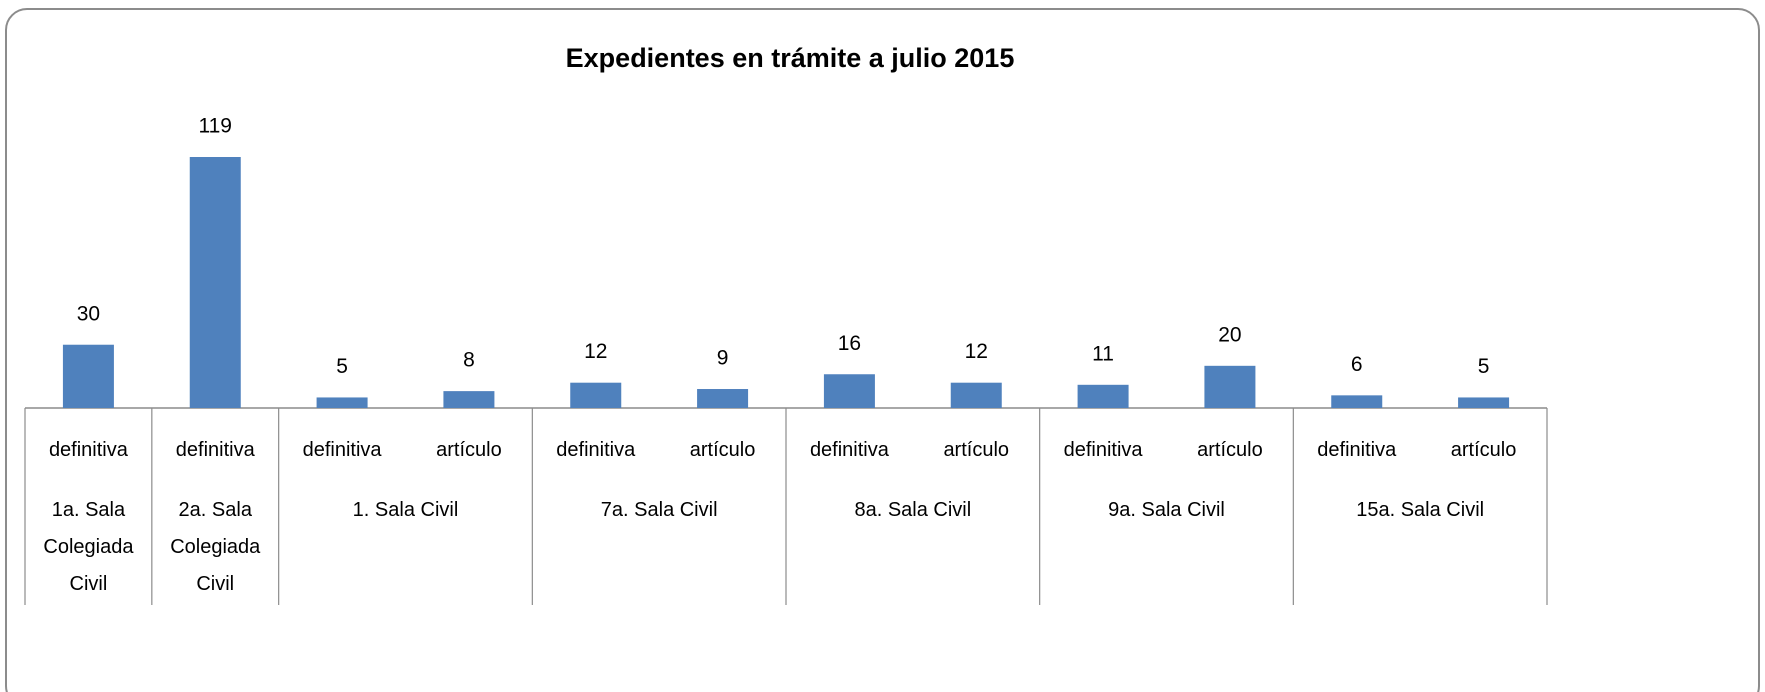 This screenshot has width=1765, height=692. What do you see at coordinates (659, 510) in the screenshot?
I see `group-label: 7a. Sala Civil` at bounding box center [659, 510].